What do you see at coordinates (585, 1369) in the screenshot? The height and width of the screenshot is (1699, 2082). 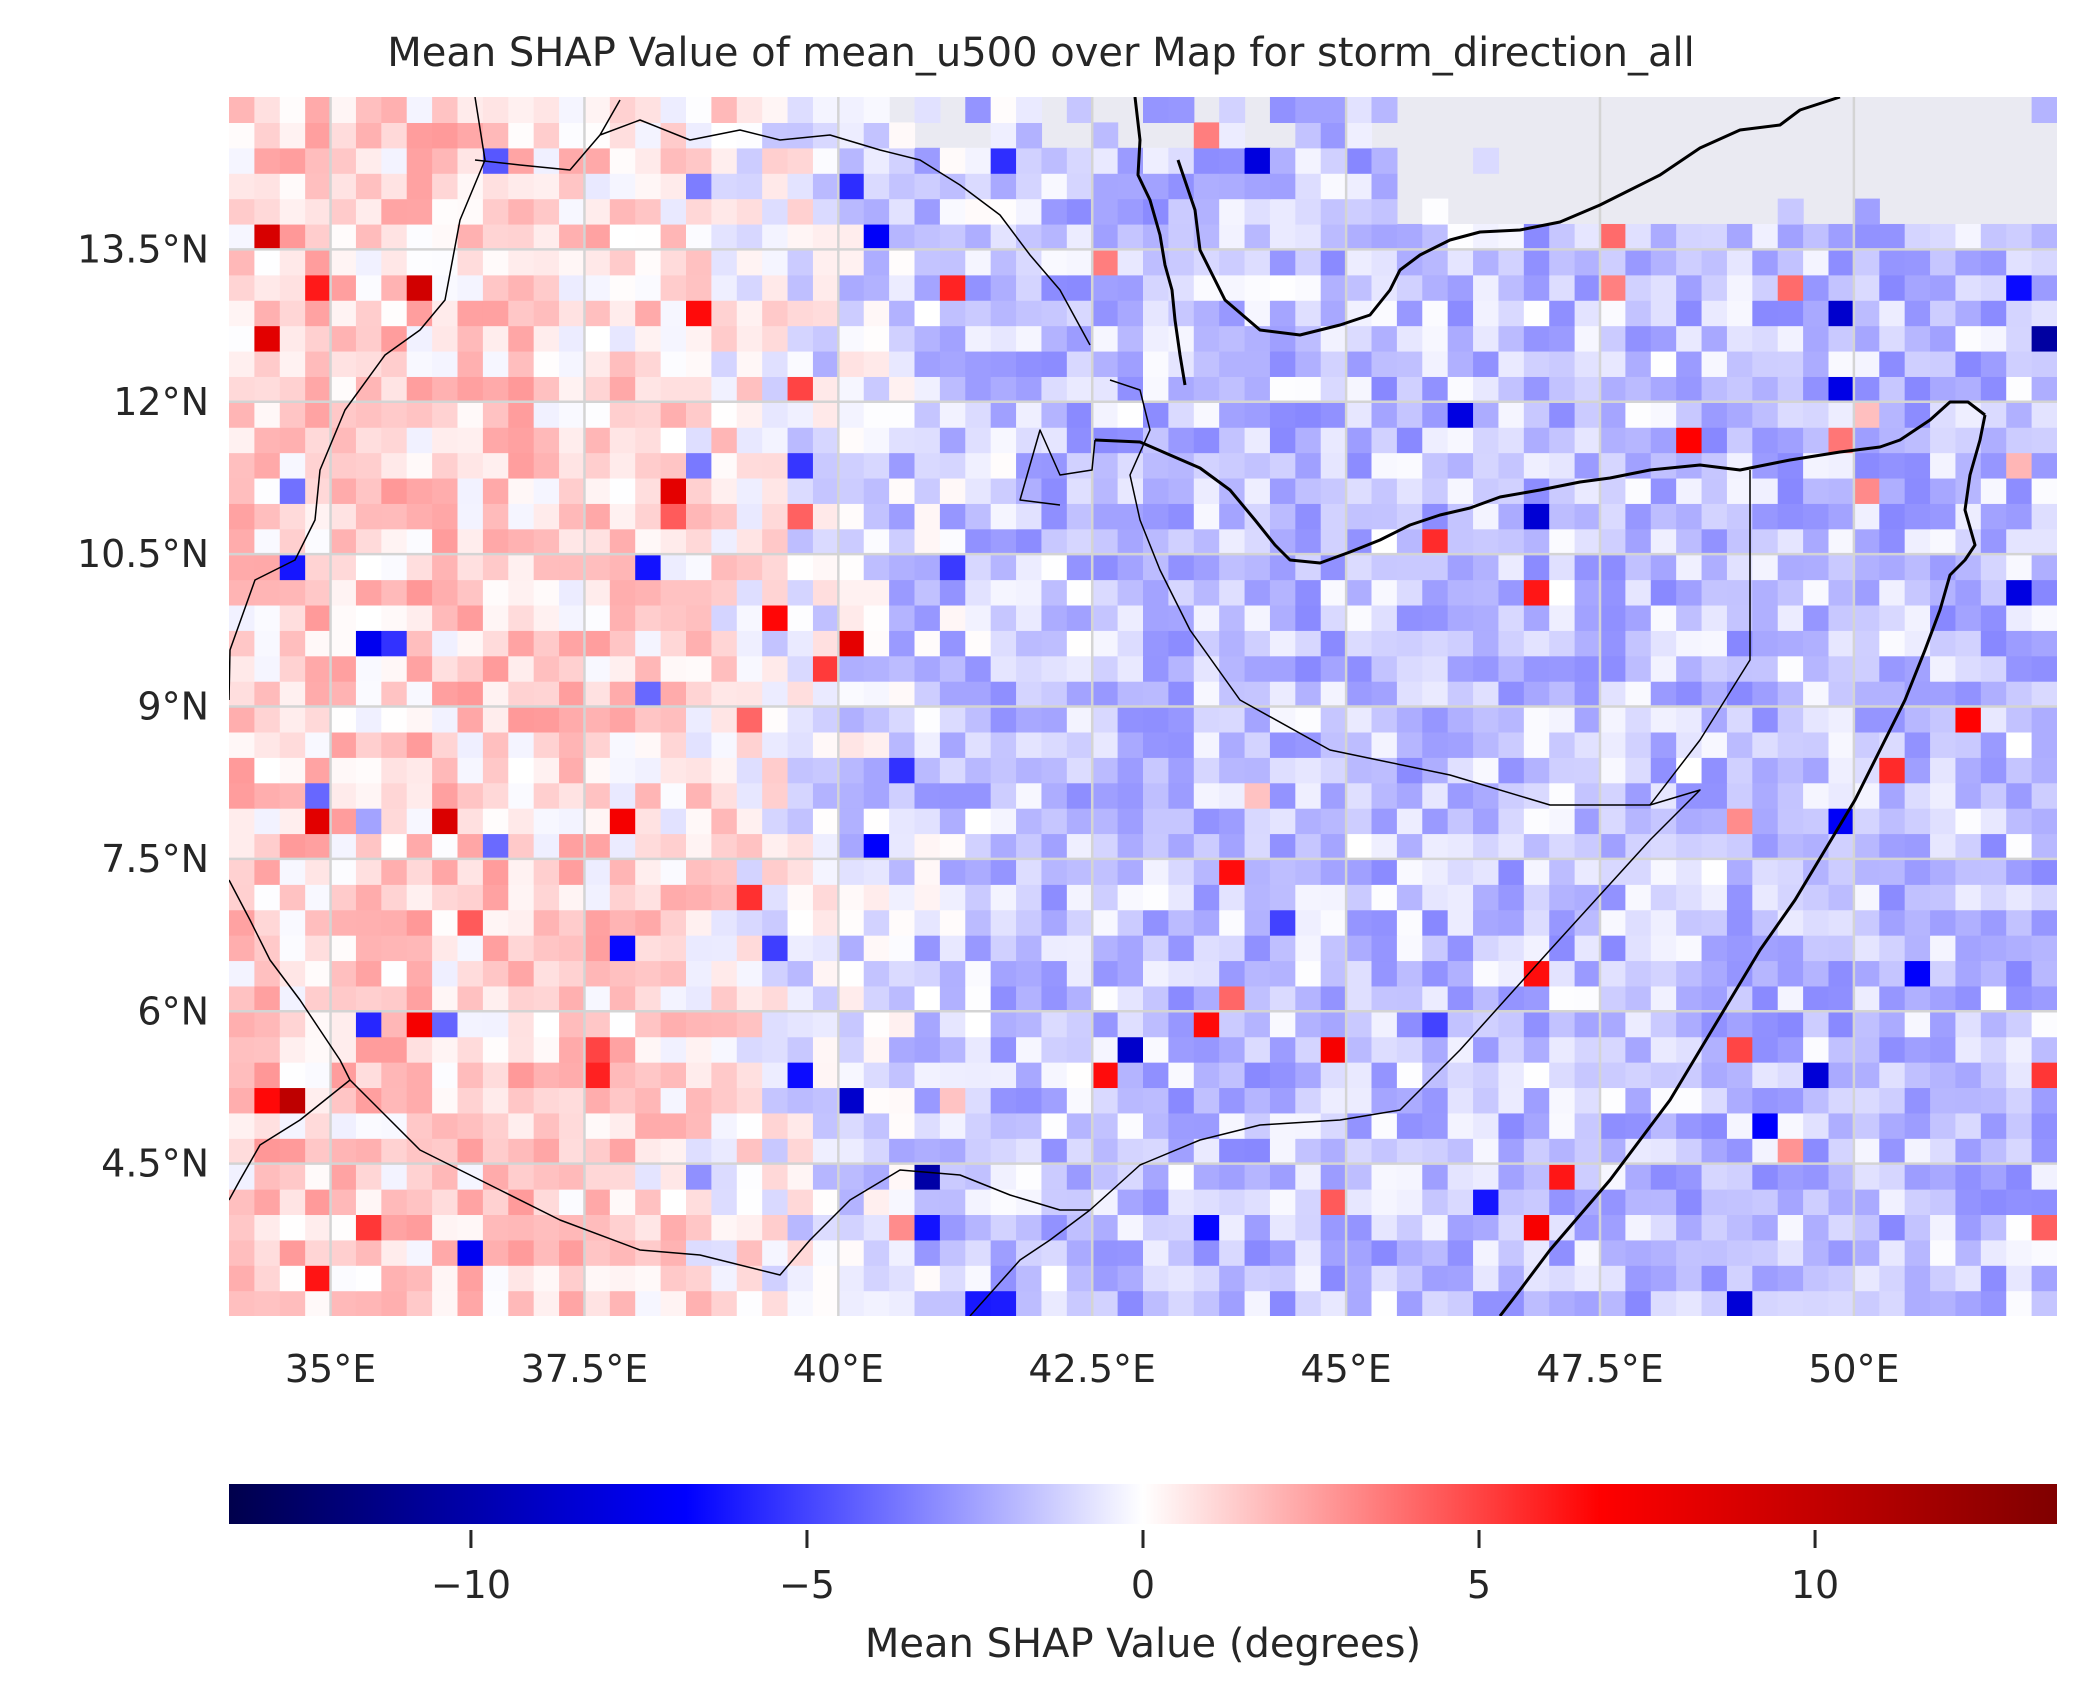 I see `x-tick-label: 37.5°E` at bounding box center [585, 1369].